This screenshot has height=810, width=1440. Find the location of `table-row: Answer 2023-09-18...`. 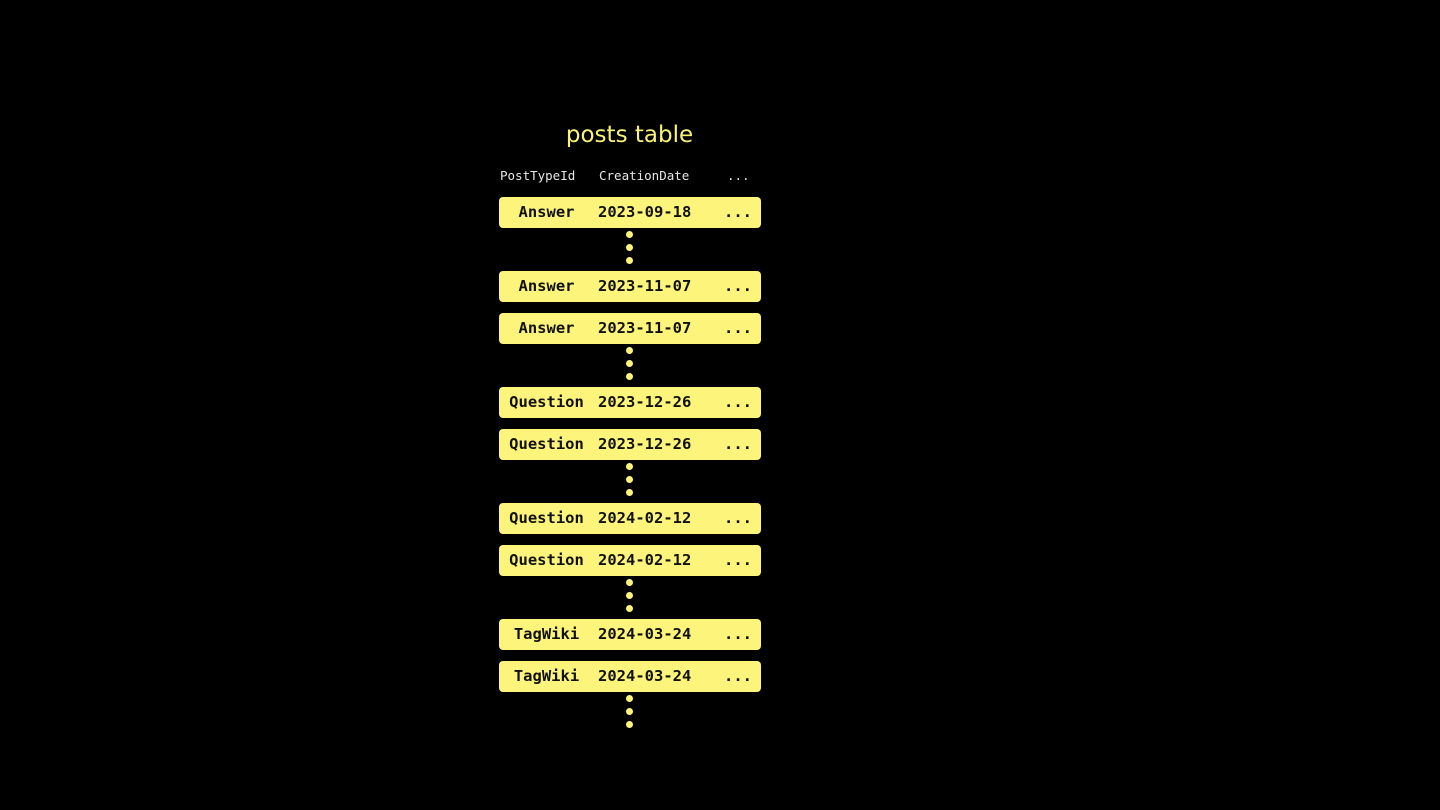

table-row: Answer 2023-09-18... is located at coordinates (630, 212).